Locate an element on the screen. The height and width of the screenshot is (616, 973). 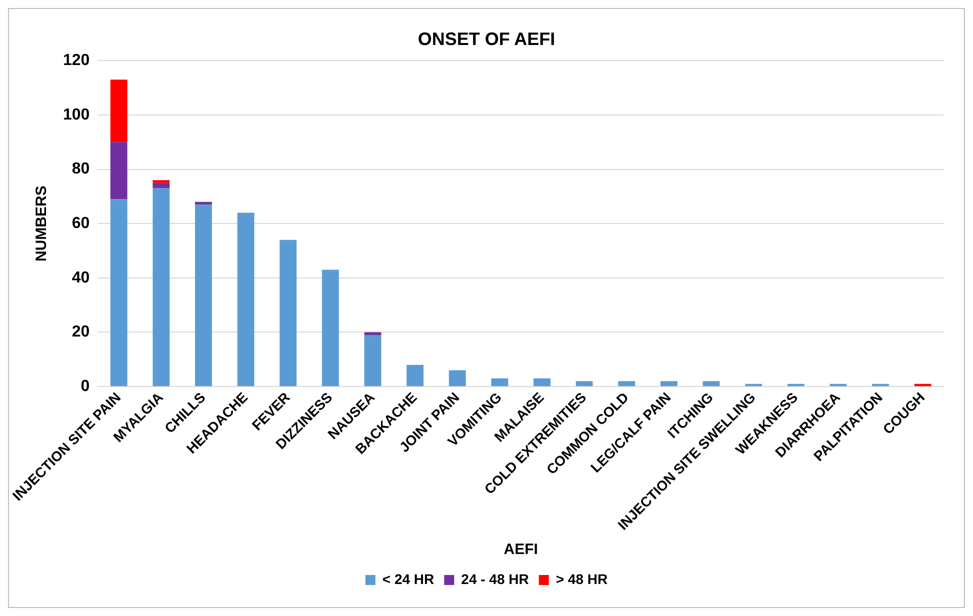
y-tick-label: 120 is located at coordinates (76, 61).